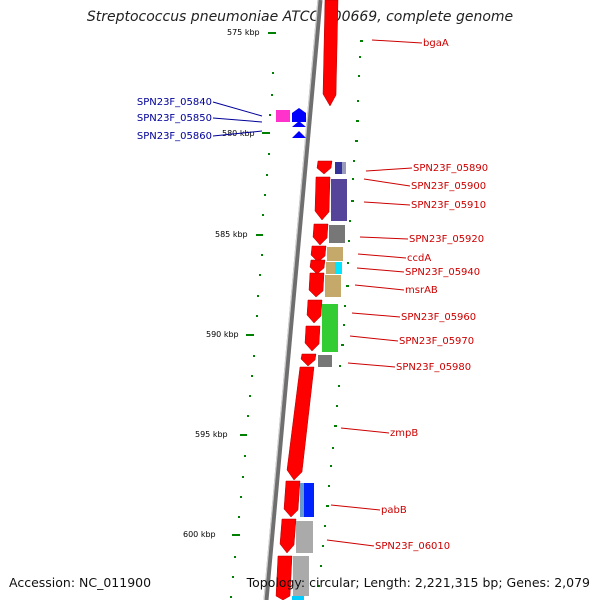 The image size is (600, 600). I want to click on block-05980-grey, so click(325, 361).